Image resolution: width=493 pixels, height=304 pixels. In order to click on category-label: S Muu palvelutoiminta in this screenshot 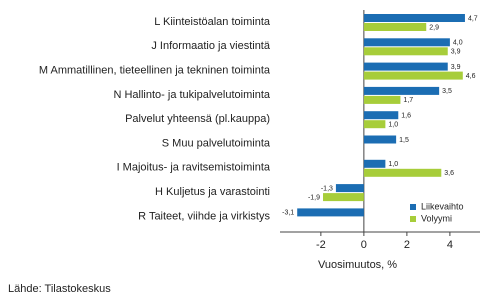, I will do `click(216, 143)`.